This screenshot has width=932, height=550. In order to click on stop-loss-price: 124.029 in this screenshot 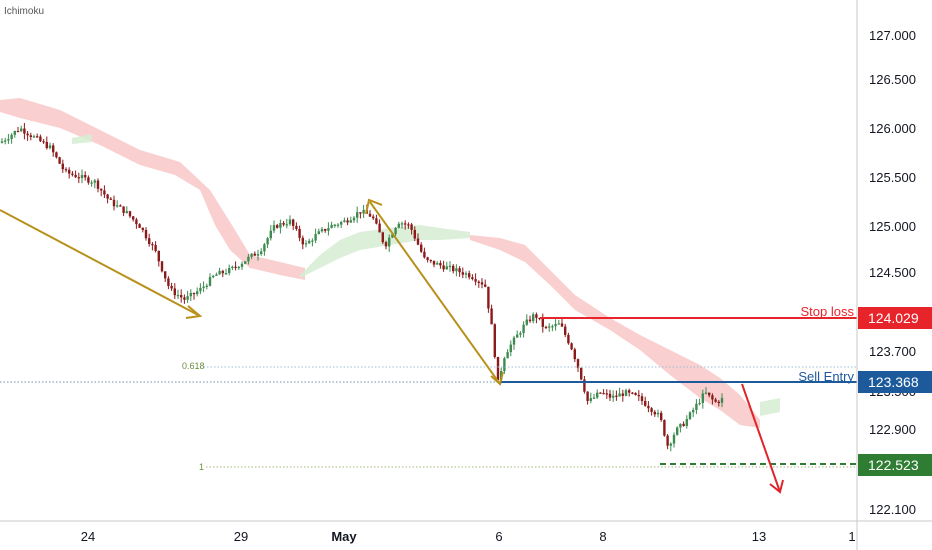, I will do `click(893, 318)`.